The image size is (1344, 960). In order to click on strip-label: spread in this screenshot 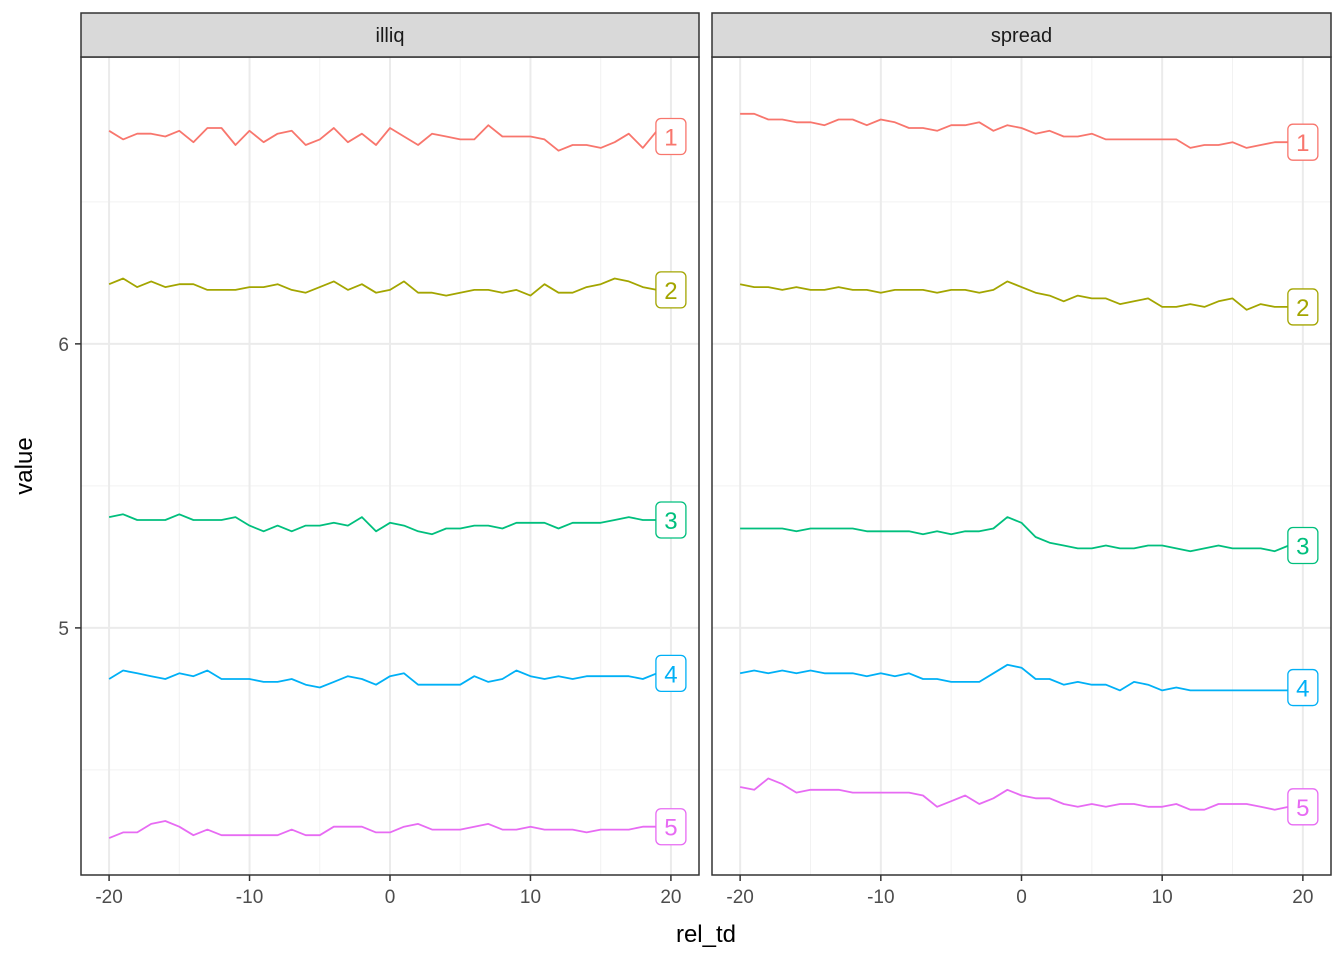, I will do `click(1021, 36)`.